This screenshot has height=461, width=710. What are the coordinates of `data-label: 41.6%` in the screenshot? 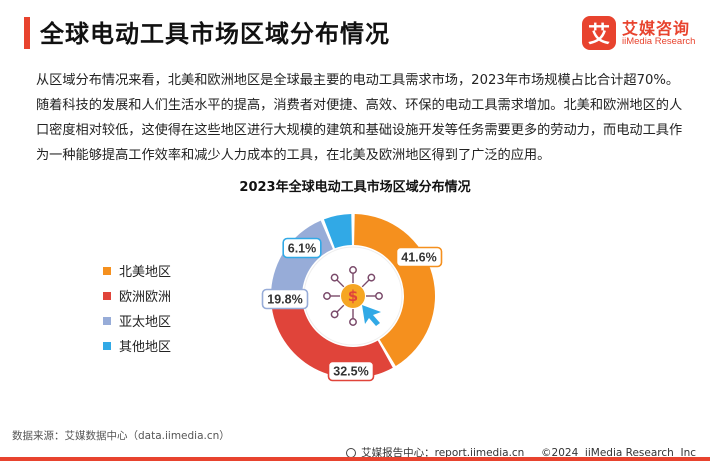 It's located at (418, 258).